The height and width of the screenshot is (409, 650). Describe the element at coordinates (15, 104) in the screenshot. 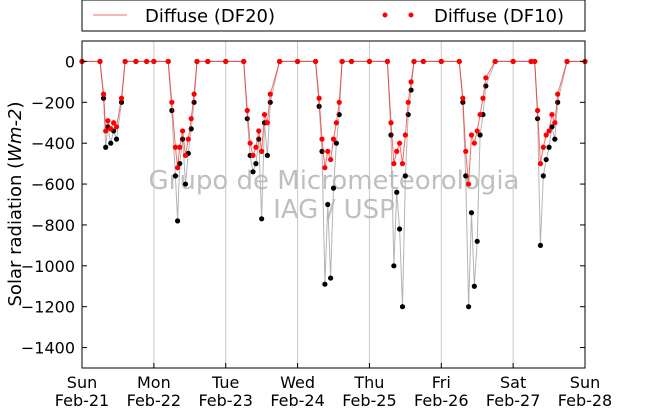

I see `y-axis-label-close: )` at that location.